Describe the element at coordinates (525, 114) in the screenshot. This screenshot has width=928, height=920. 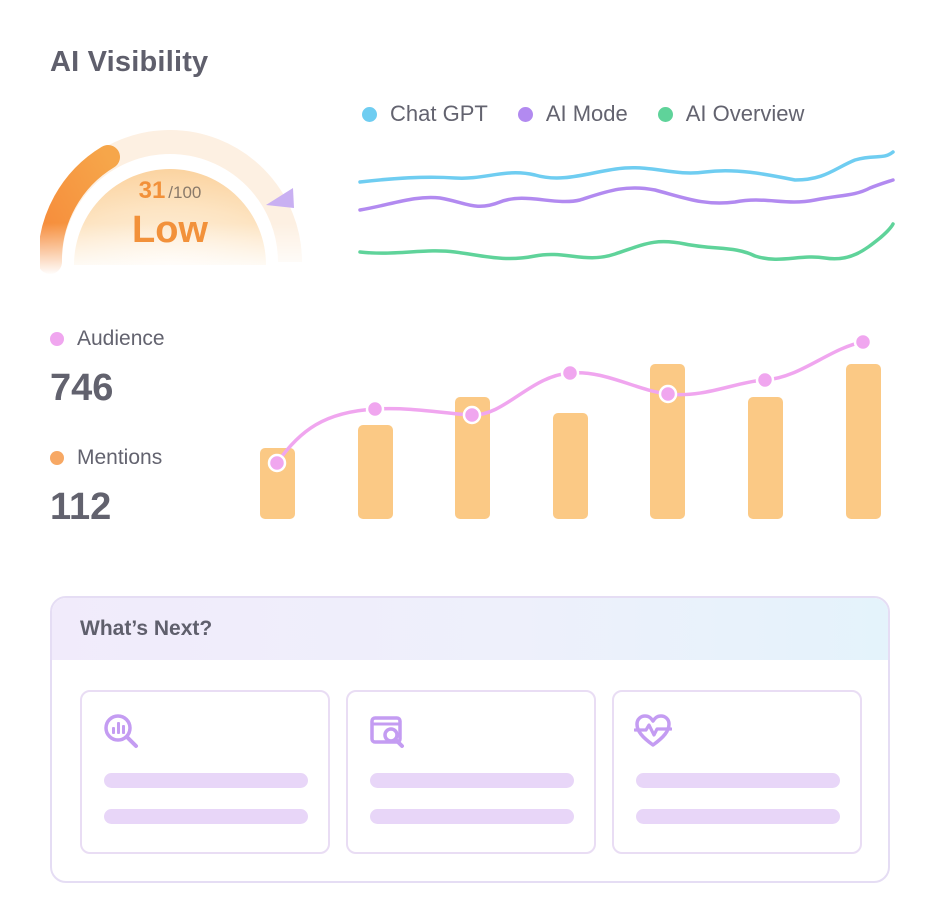
I see `legend-dot-ai-mode` at that location.